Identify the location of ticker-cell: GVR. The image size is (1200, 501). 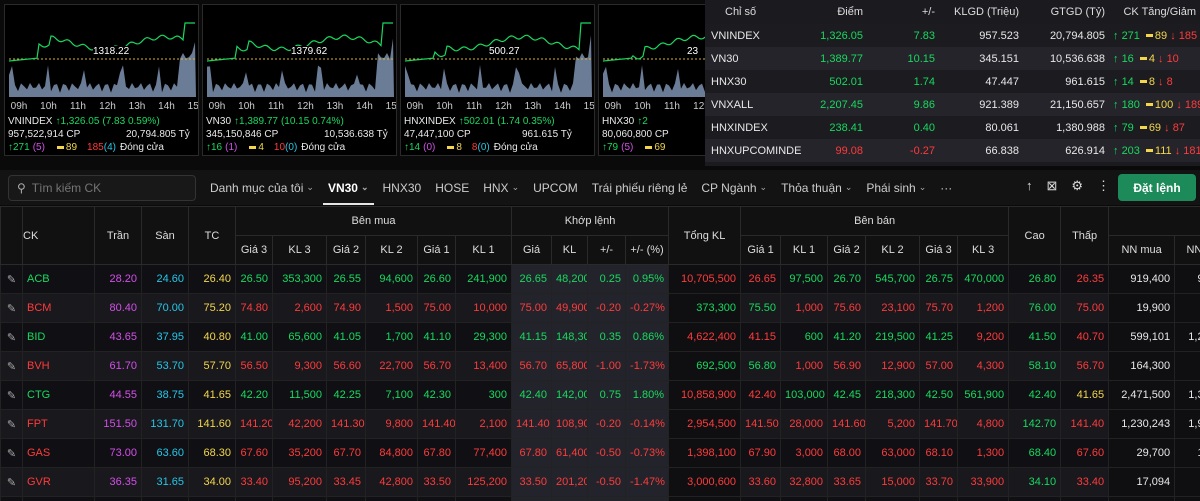
(58, 482).